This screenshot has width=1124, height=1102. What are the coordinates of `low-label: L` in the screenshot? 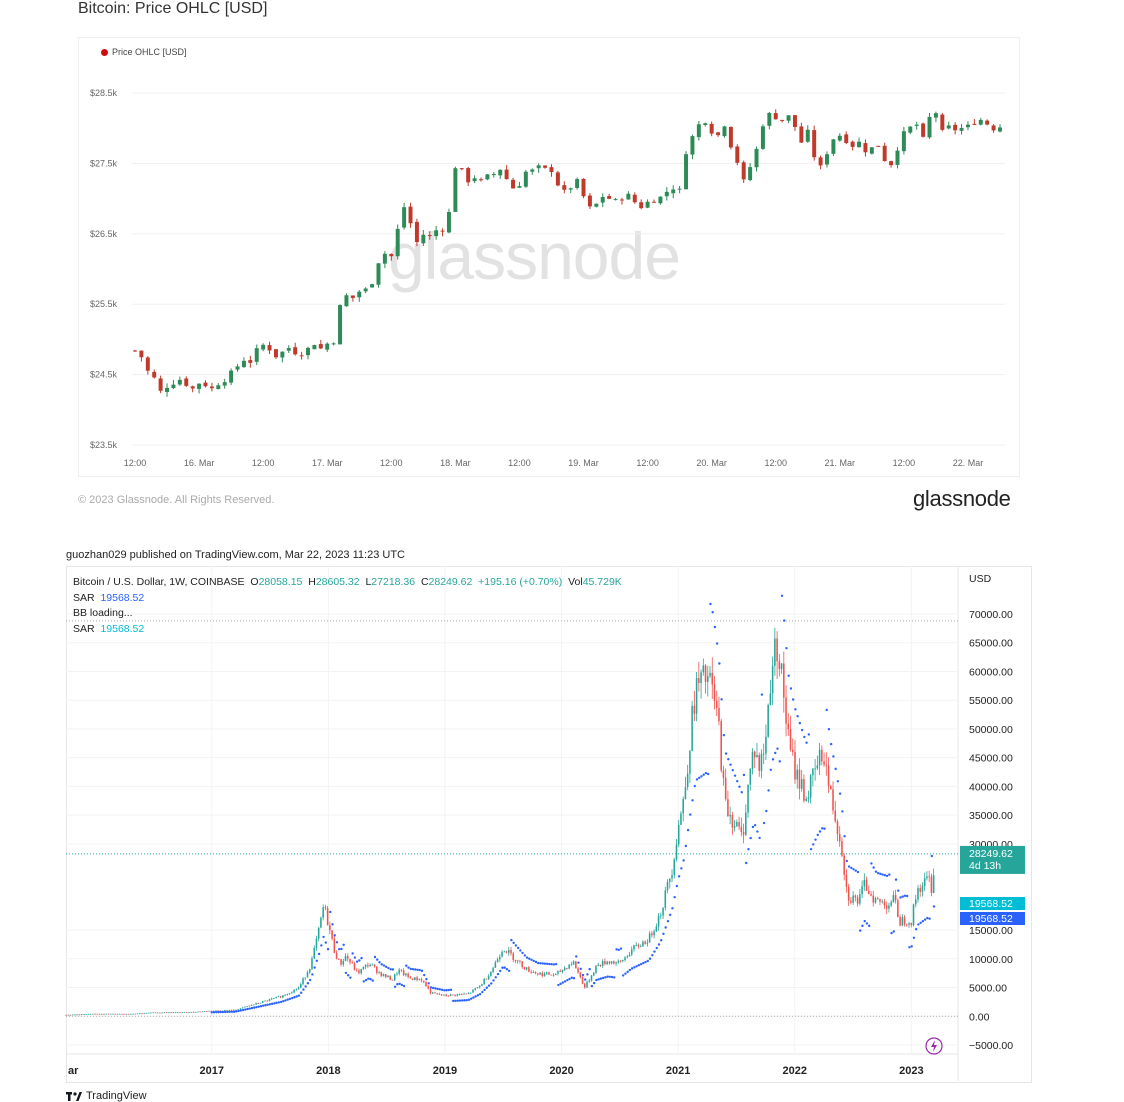 It's located at (368, 582).